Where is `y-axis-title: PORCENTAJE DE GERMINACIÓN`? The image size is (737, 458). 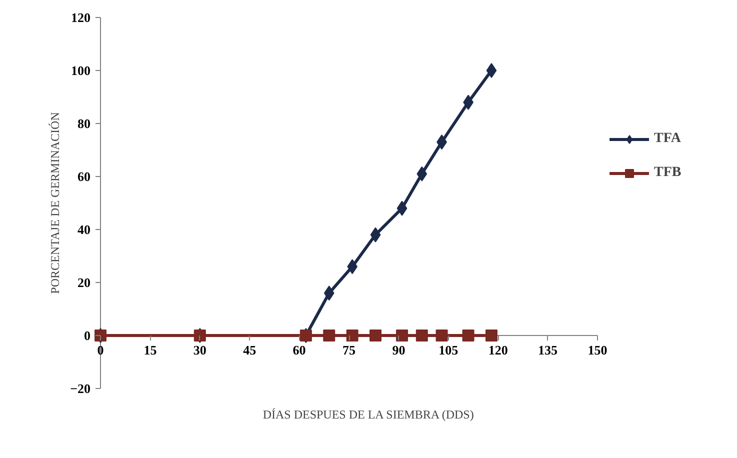
y-axis-title: PORCENTAJE DE GERMINACIÓN is located at coordinates (55, 203).